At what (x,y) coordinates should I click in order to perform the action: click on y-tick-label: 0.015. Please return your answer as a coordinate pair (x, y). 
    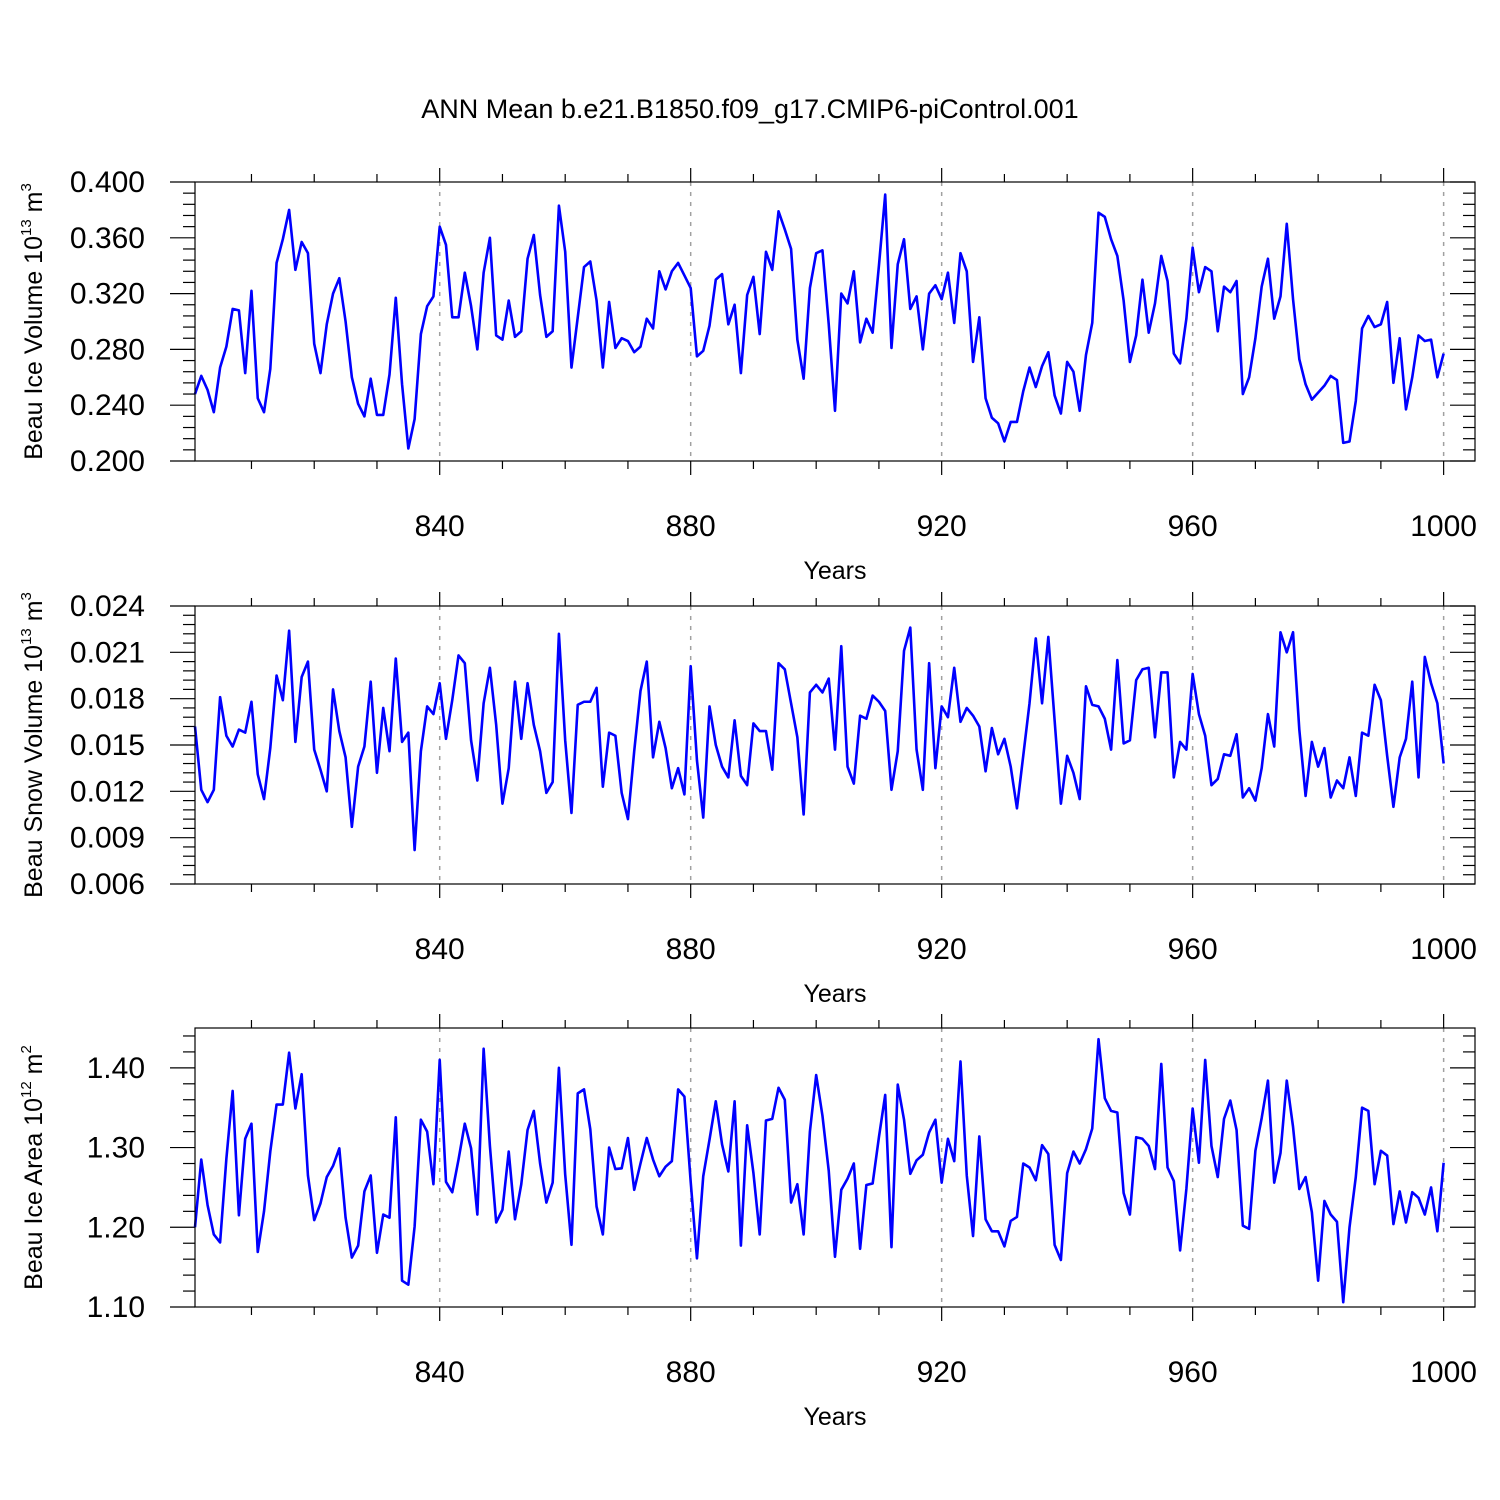
    Looking at the image, I should click on (107, 745).